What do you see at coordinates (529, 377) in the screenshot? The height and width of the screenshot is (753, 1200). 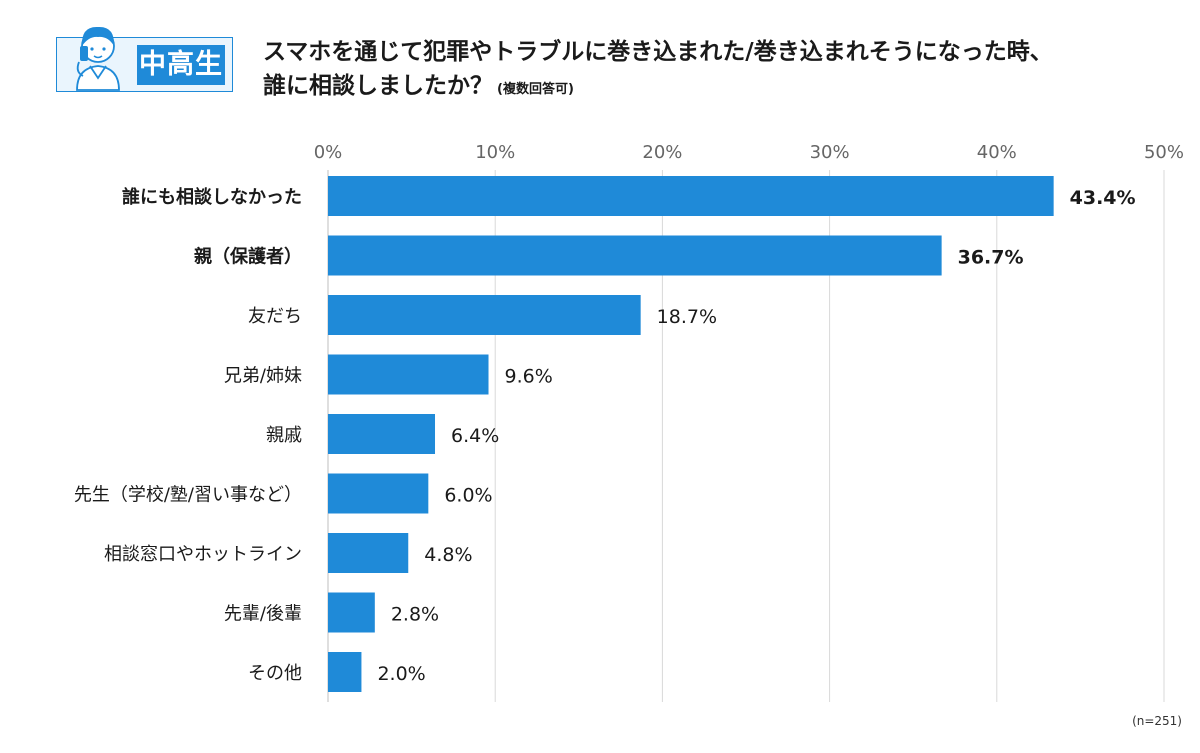 I see `value-label: 9.6%` at bounding box center [529, 377].